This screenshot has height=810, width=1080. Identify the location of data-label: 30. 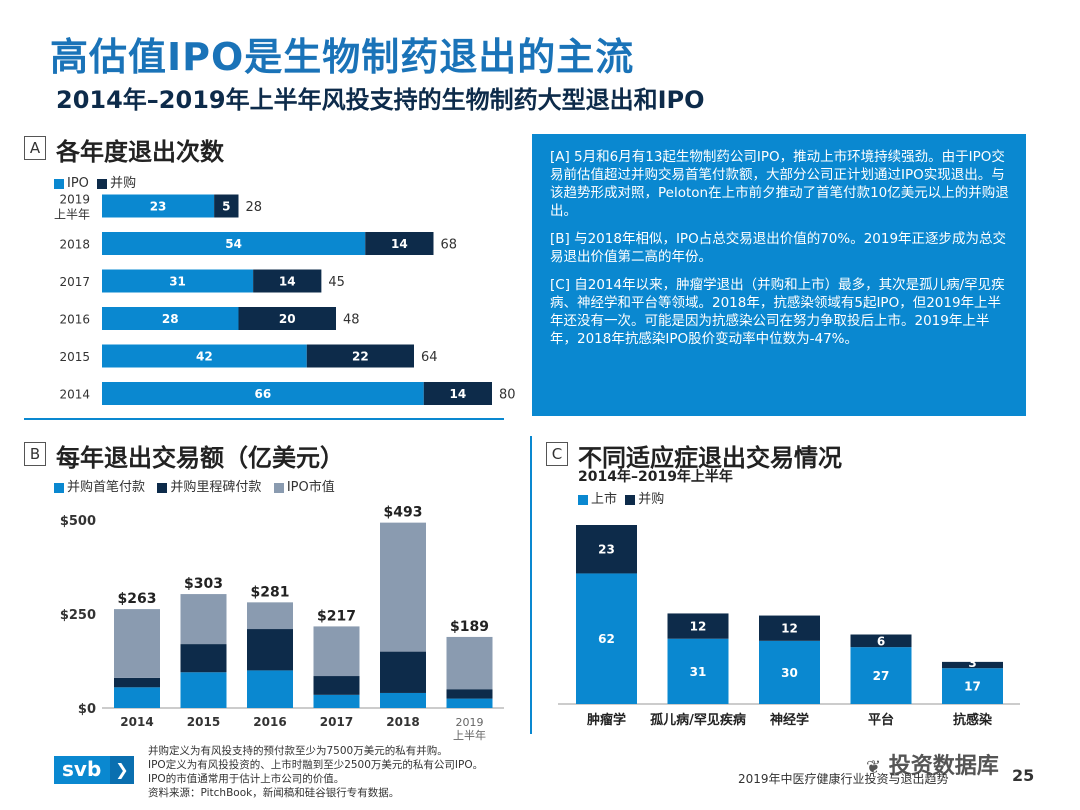
(789, 673).